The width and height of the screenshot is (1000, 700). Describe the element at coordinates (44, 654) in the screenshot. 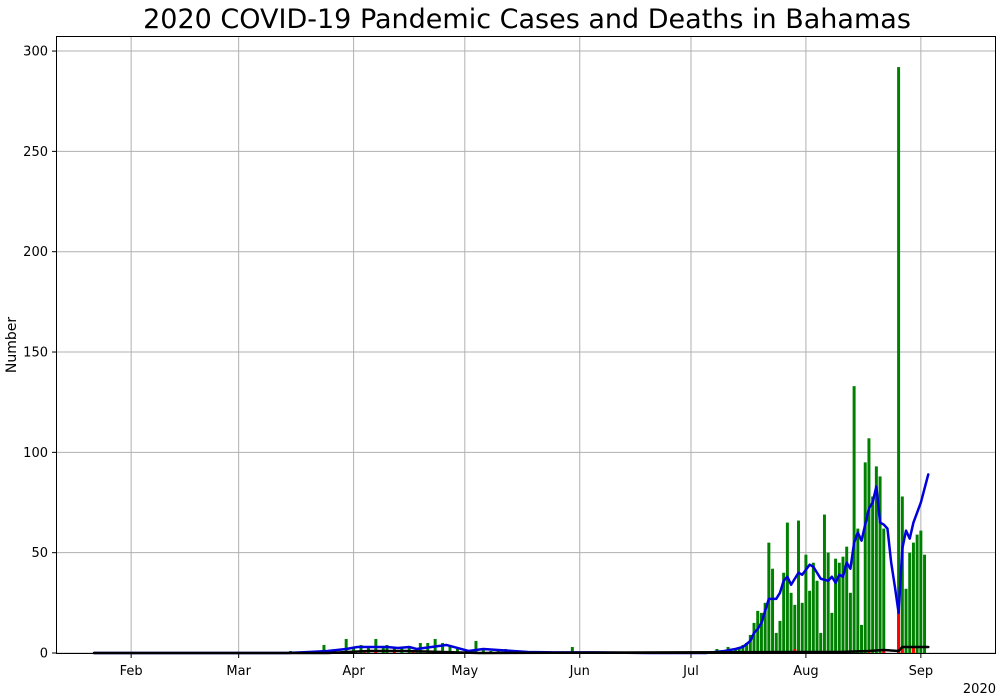

I see `y-tick-label: 0` at that location.